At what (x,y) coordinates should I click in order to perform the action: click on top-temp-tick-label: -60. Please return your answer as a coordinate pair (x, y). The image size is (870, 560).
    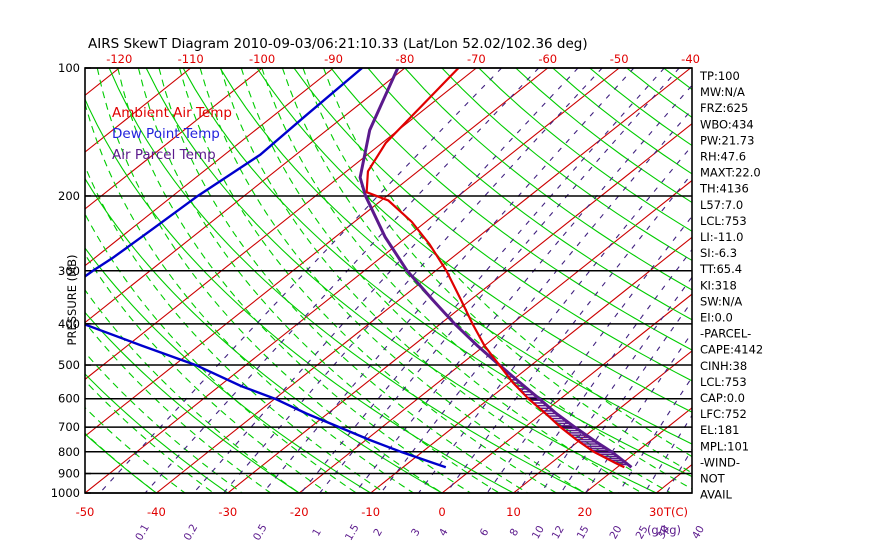
    Looking at the image, I should click on (547, 59).